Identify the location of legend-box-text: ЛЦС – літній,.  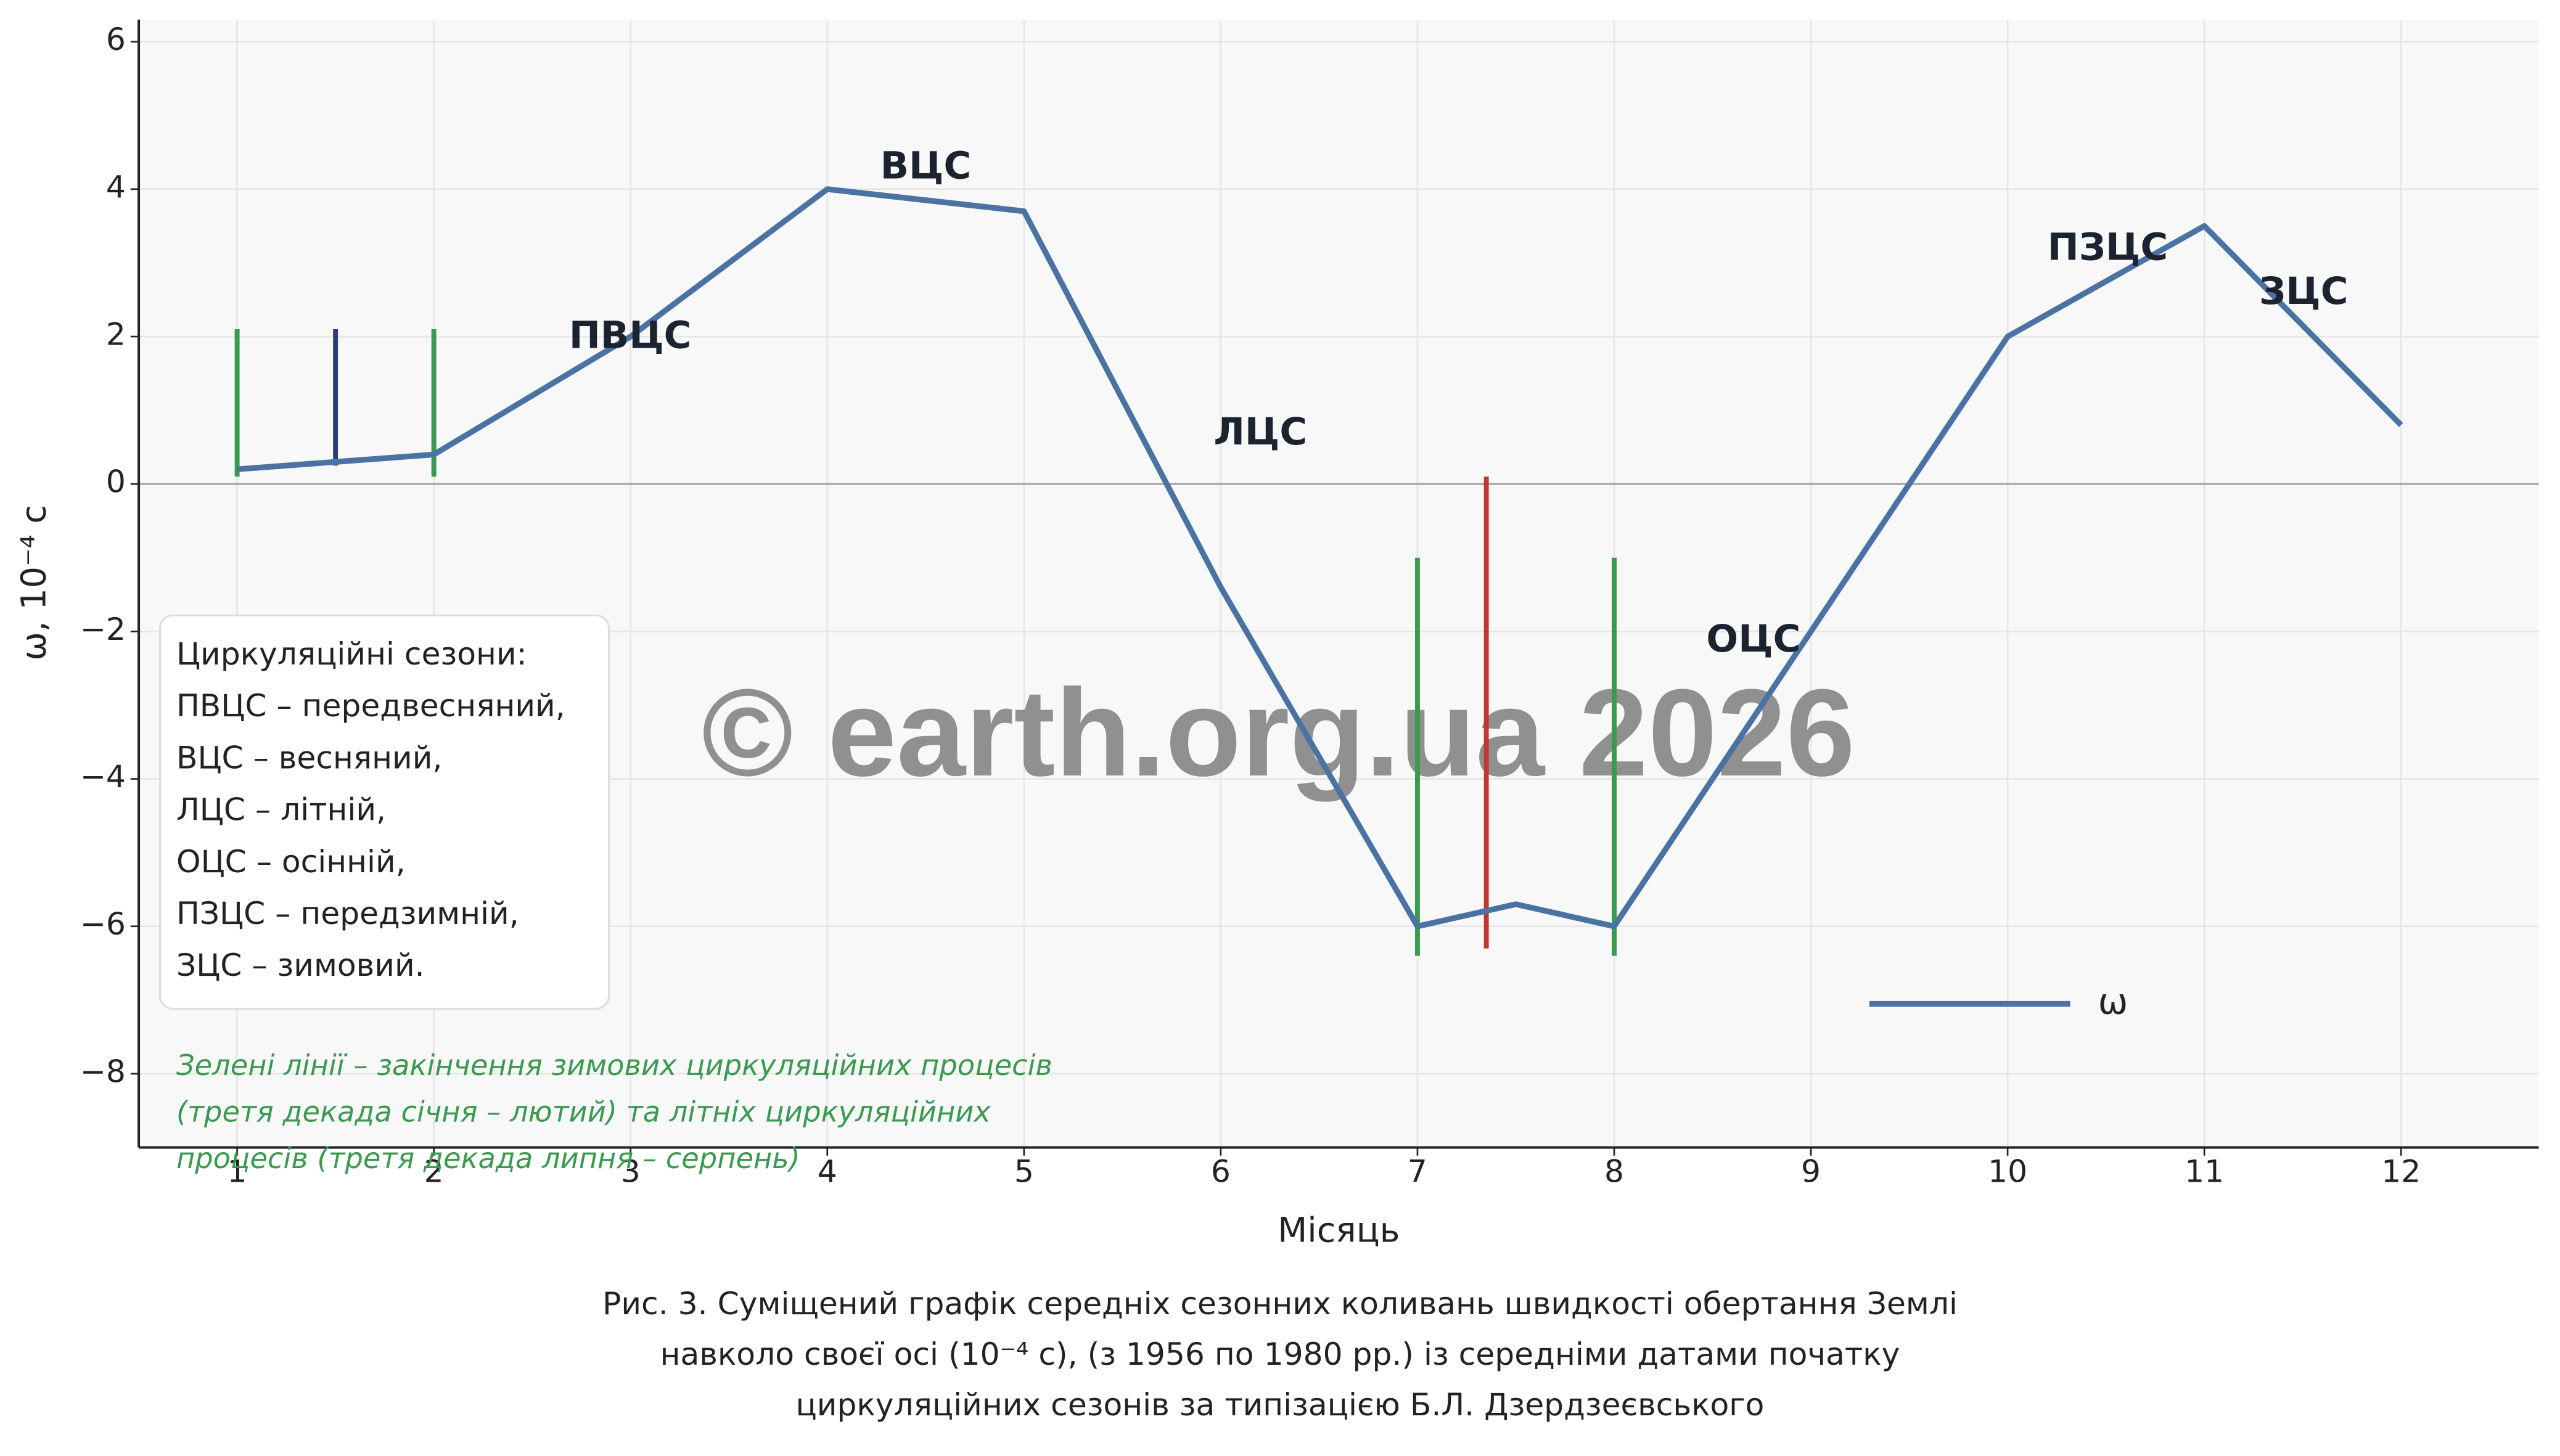
(281, 810).